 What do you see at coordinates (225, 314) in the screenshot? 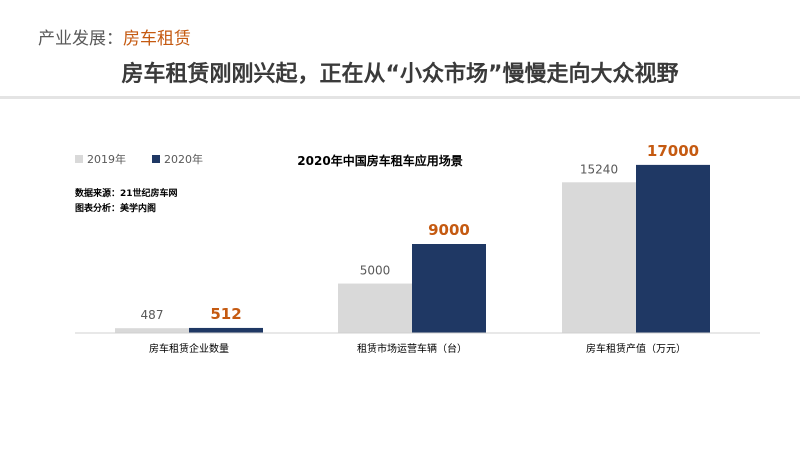
I see `data-label: 512` at bounding box center [225, 314].